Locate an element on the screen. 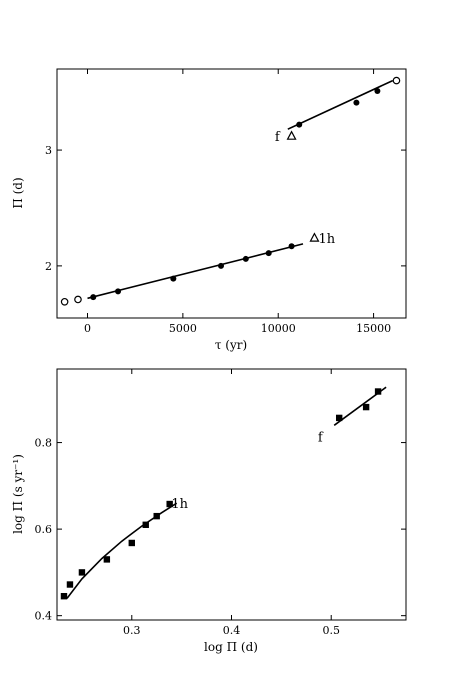  bottom-chart-annotations: 1h f is located at coordinates (247, 472).